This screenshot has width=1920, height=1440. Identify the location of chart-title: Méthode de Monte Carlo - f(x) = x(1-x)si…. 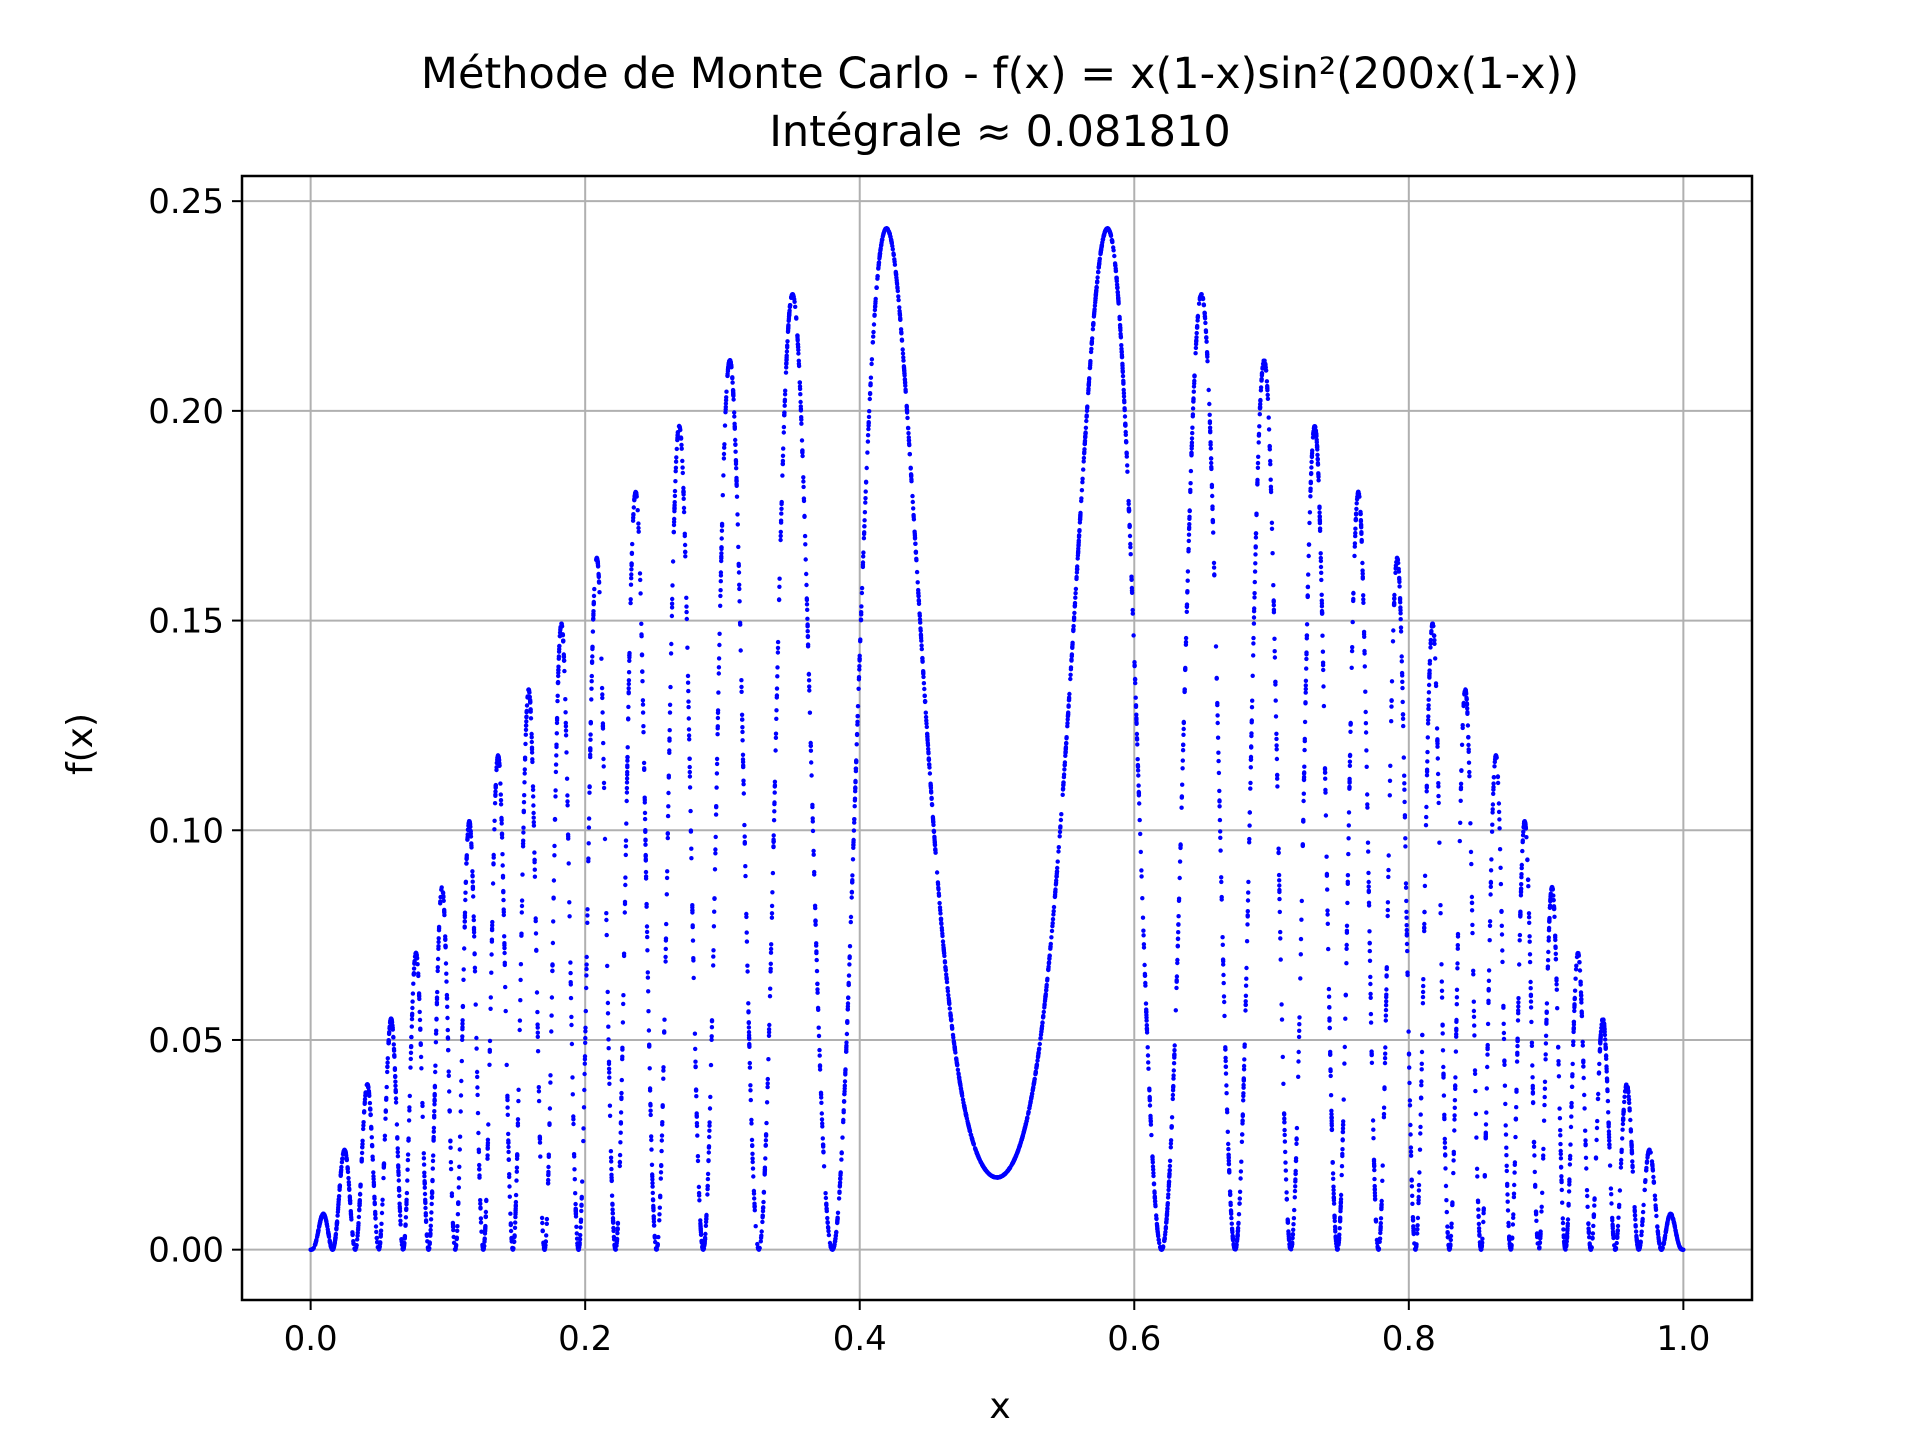
(1000, 74).